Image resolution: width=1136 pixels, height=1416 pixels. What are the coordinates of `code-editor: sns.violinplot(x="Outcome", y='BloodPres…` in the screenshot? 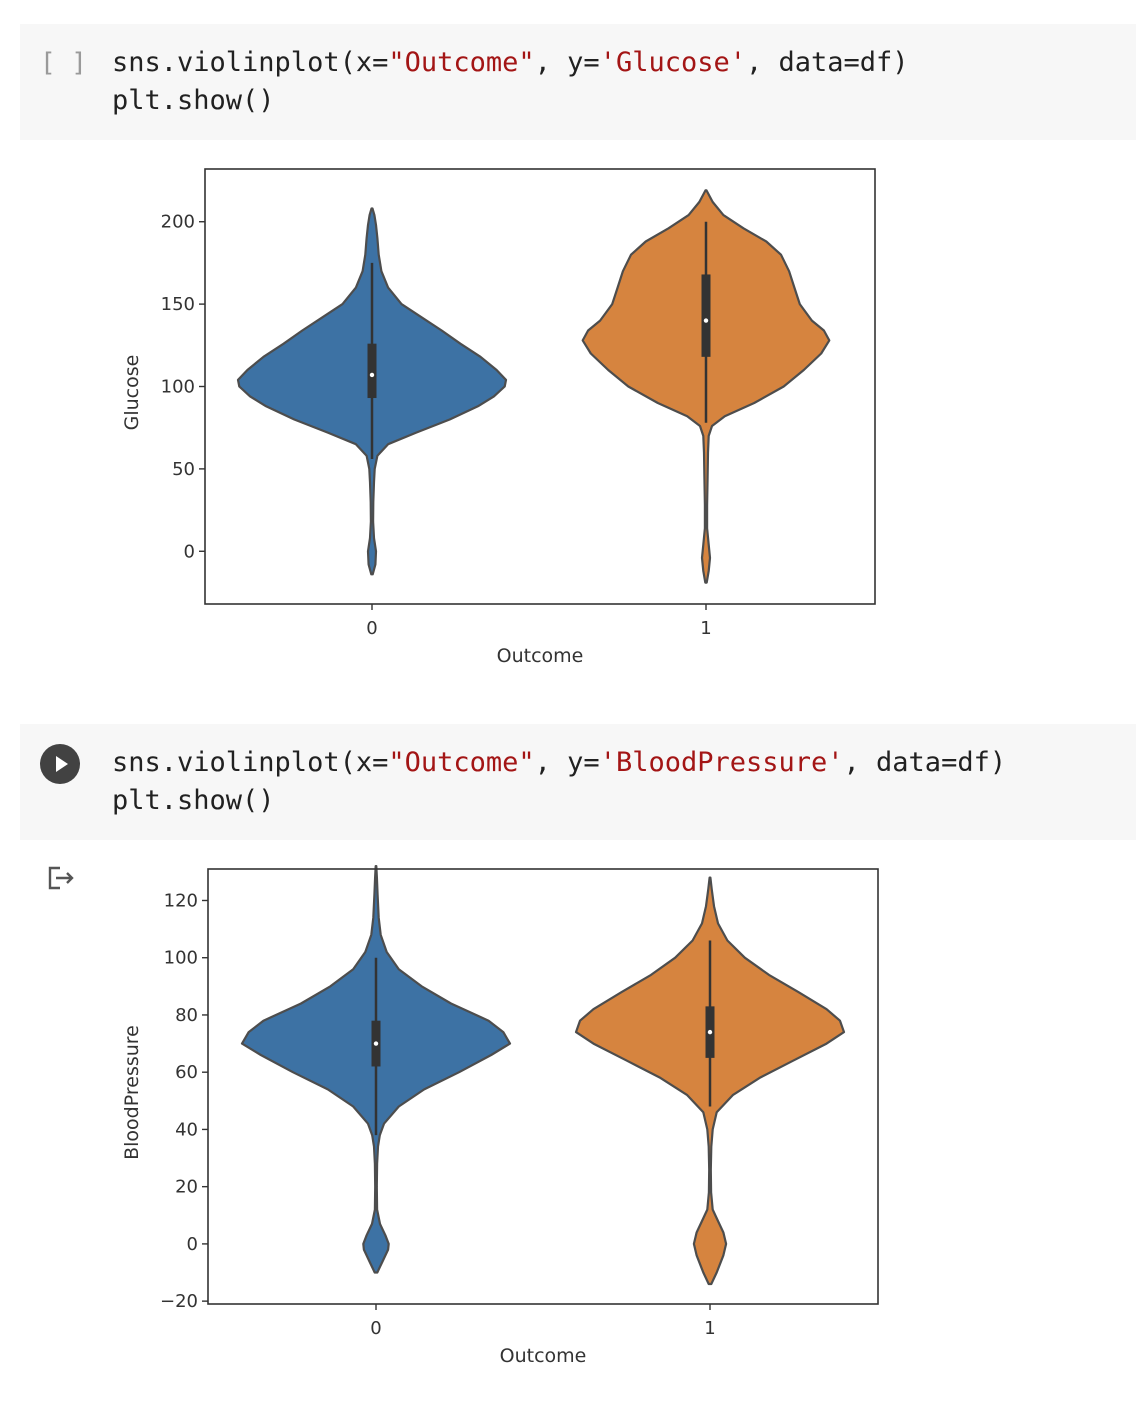 It's located at (559, 782).